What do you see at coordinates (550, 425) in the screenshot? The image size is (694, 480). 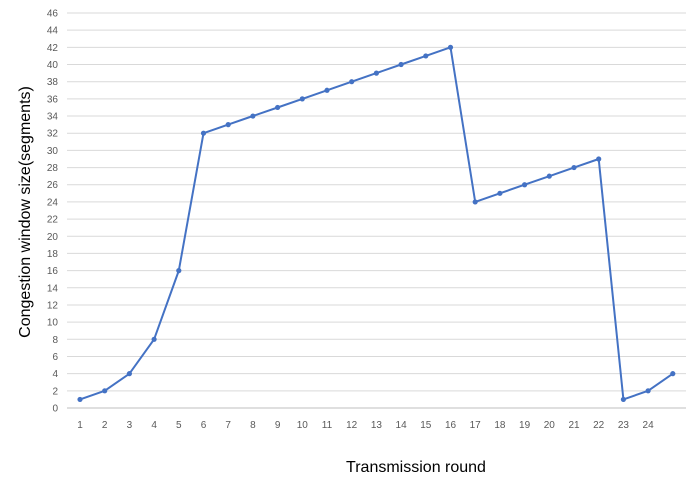 I see `x-tick-label: 20` at bounding box center [550, 425].